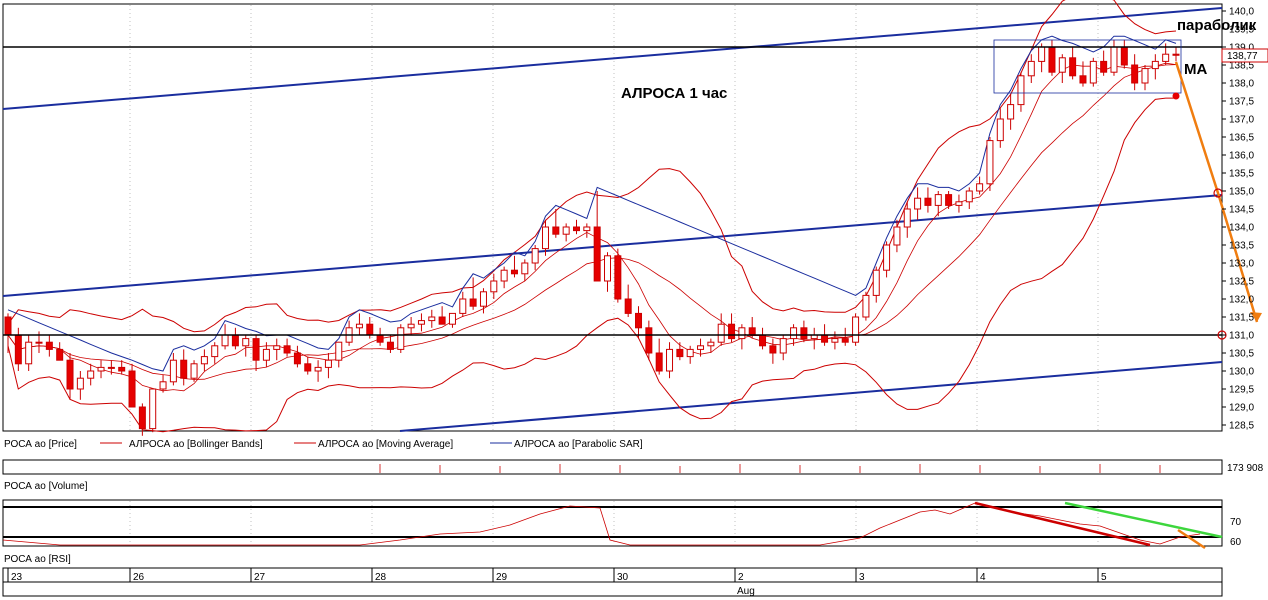  I want to click on rsi-tick-70: 70, so click(1236, 522).